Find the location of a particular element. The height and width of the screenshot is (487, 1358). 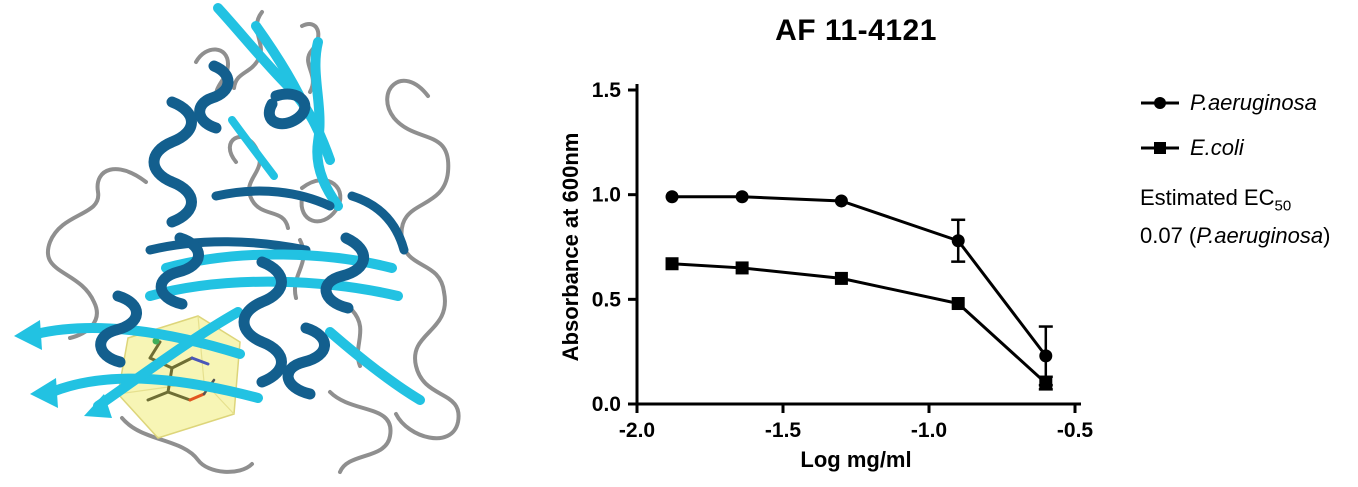

beta-strands-bottom is located at coordinates (219, 362).